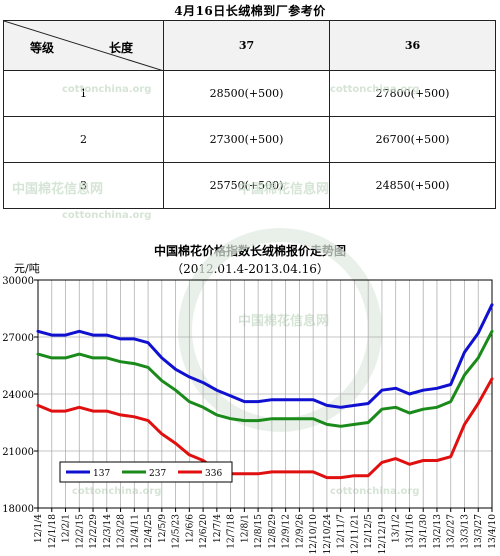  Describe the element at coordinates (190, 528) in the screenshot. I see `x-tick-label: 12/6/6` at that location.